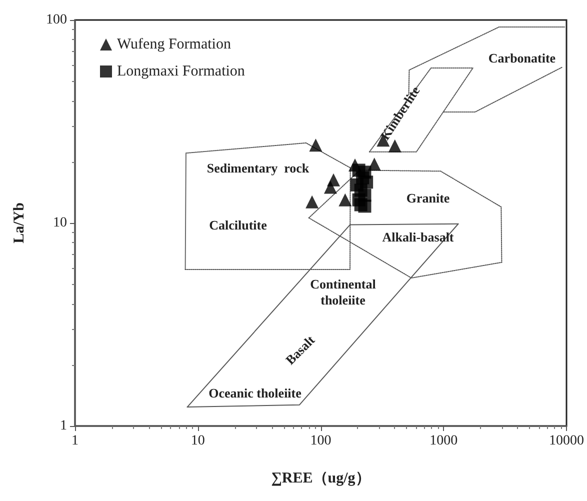 Image resolution: width=587 pixels, height=501 pixels. Describe the element at coordinates (321, 441) in the screenshot. I see `x-tick-label: 100` at that location.